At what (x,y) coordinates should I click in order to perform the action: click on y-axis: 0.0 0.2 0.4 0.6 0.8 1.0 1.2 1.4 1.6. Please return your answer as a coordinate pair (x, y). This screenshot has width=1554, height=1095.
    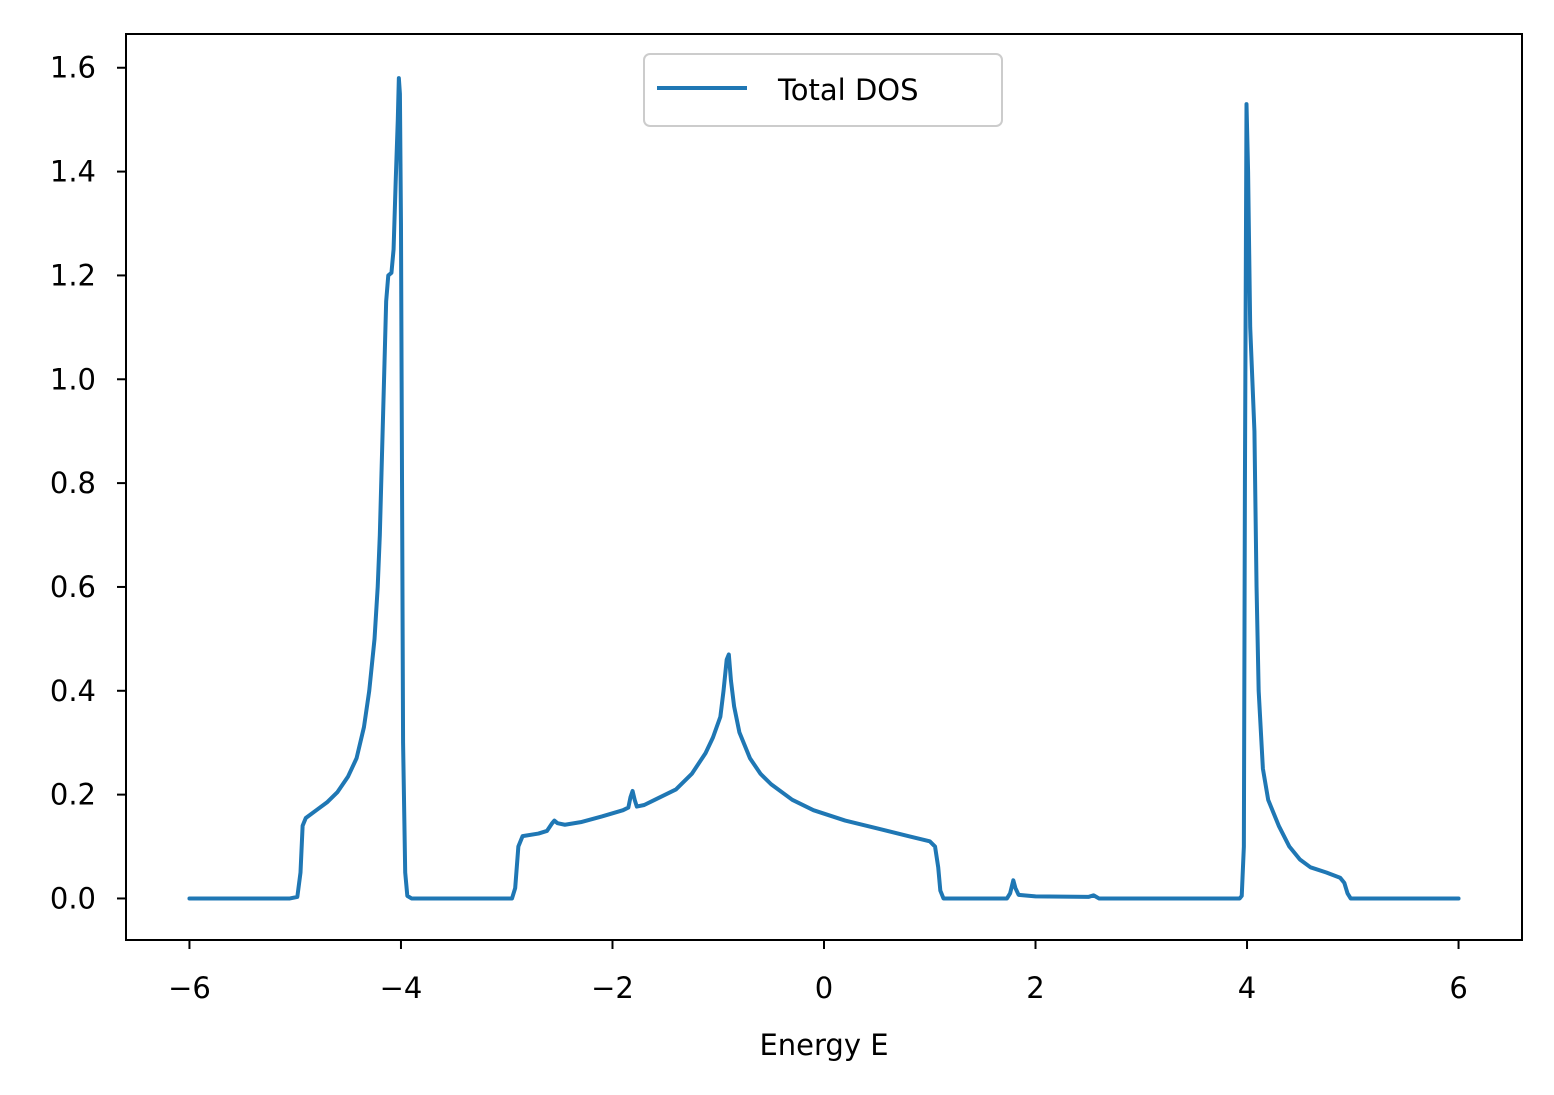
    Looking at the image, I should click on (88, 483).